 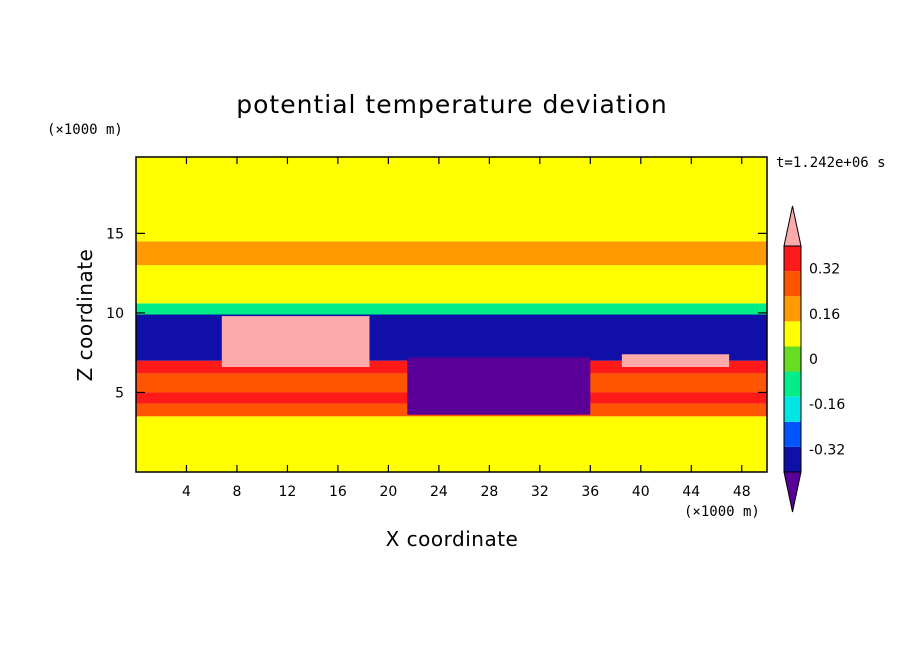 What do you see at coordinates (439, 492) in the screenshot?
I see `x-tick-label: 24` at bounding box center [439, 492].